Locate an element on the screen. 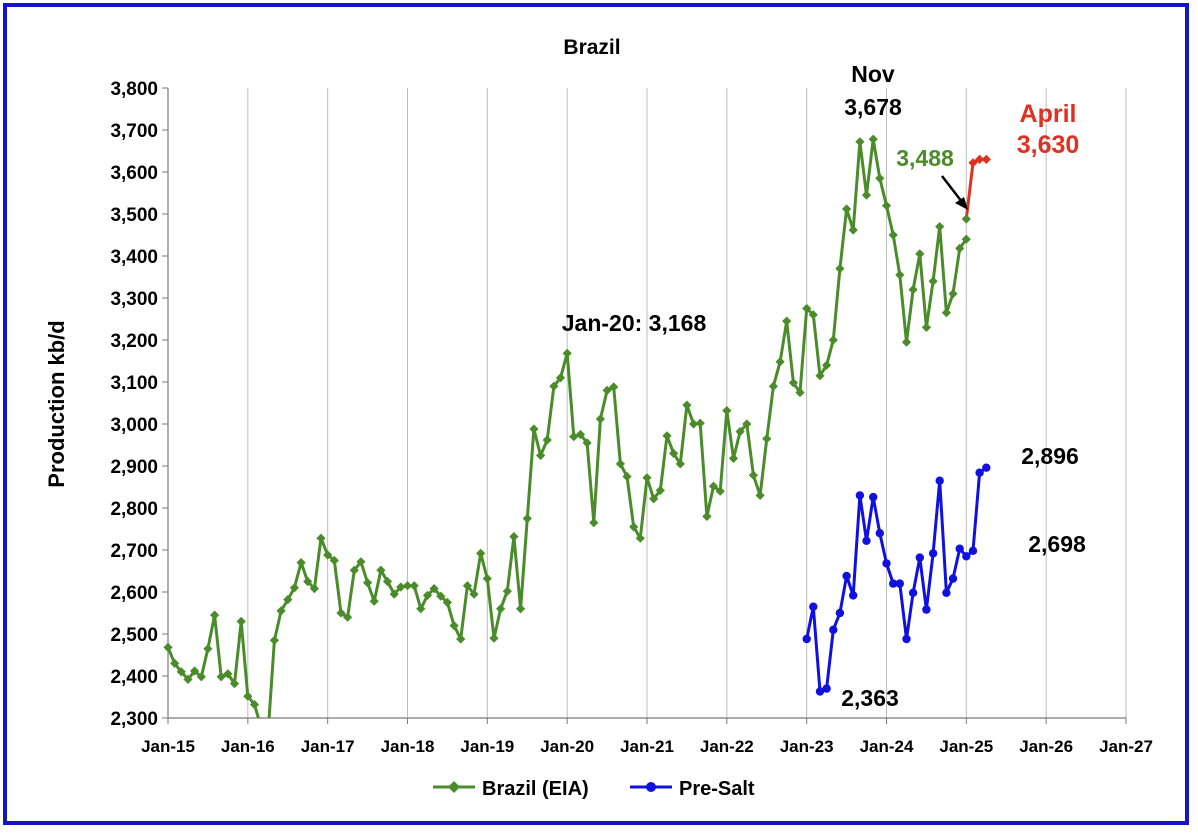 The width and height of the screenshot is (1198, 834). legend-item-brazil: Brazil (EIA) is located at coordinates (511, 789).